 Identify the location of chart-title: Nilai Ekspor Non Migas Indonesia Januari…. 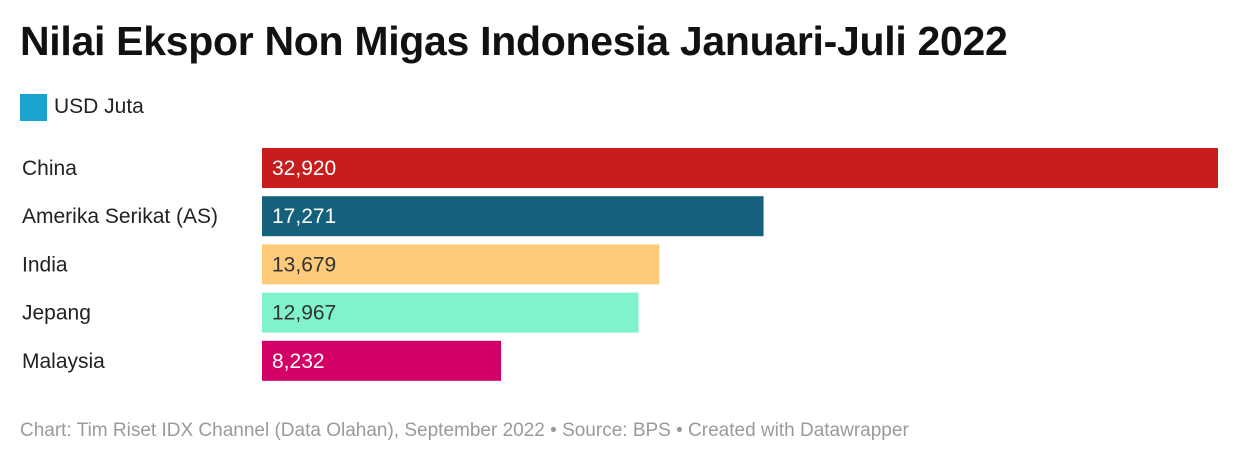
(514, 41).